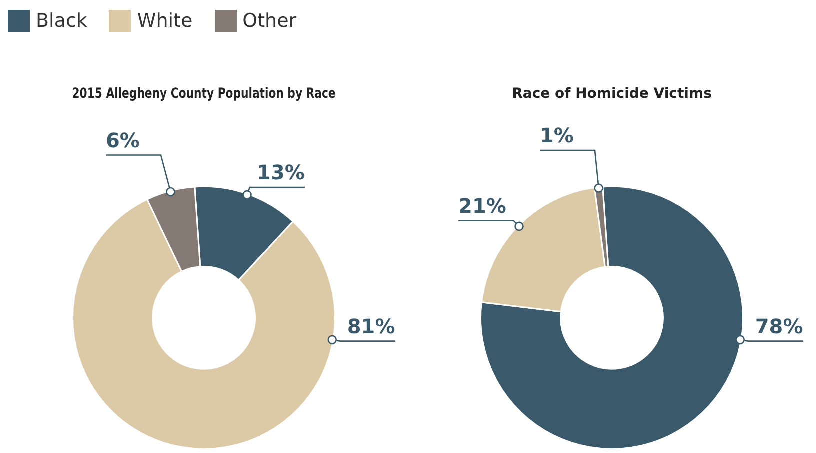 The width and height of the screenshot is (816, 453). I want to click on data-label: 21%, so click(482, 206).